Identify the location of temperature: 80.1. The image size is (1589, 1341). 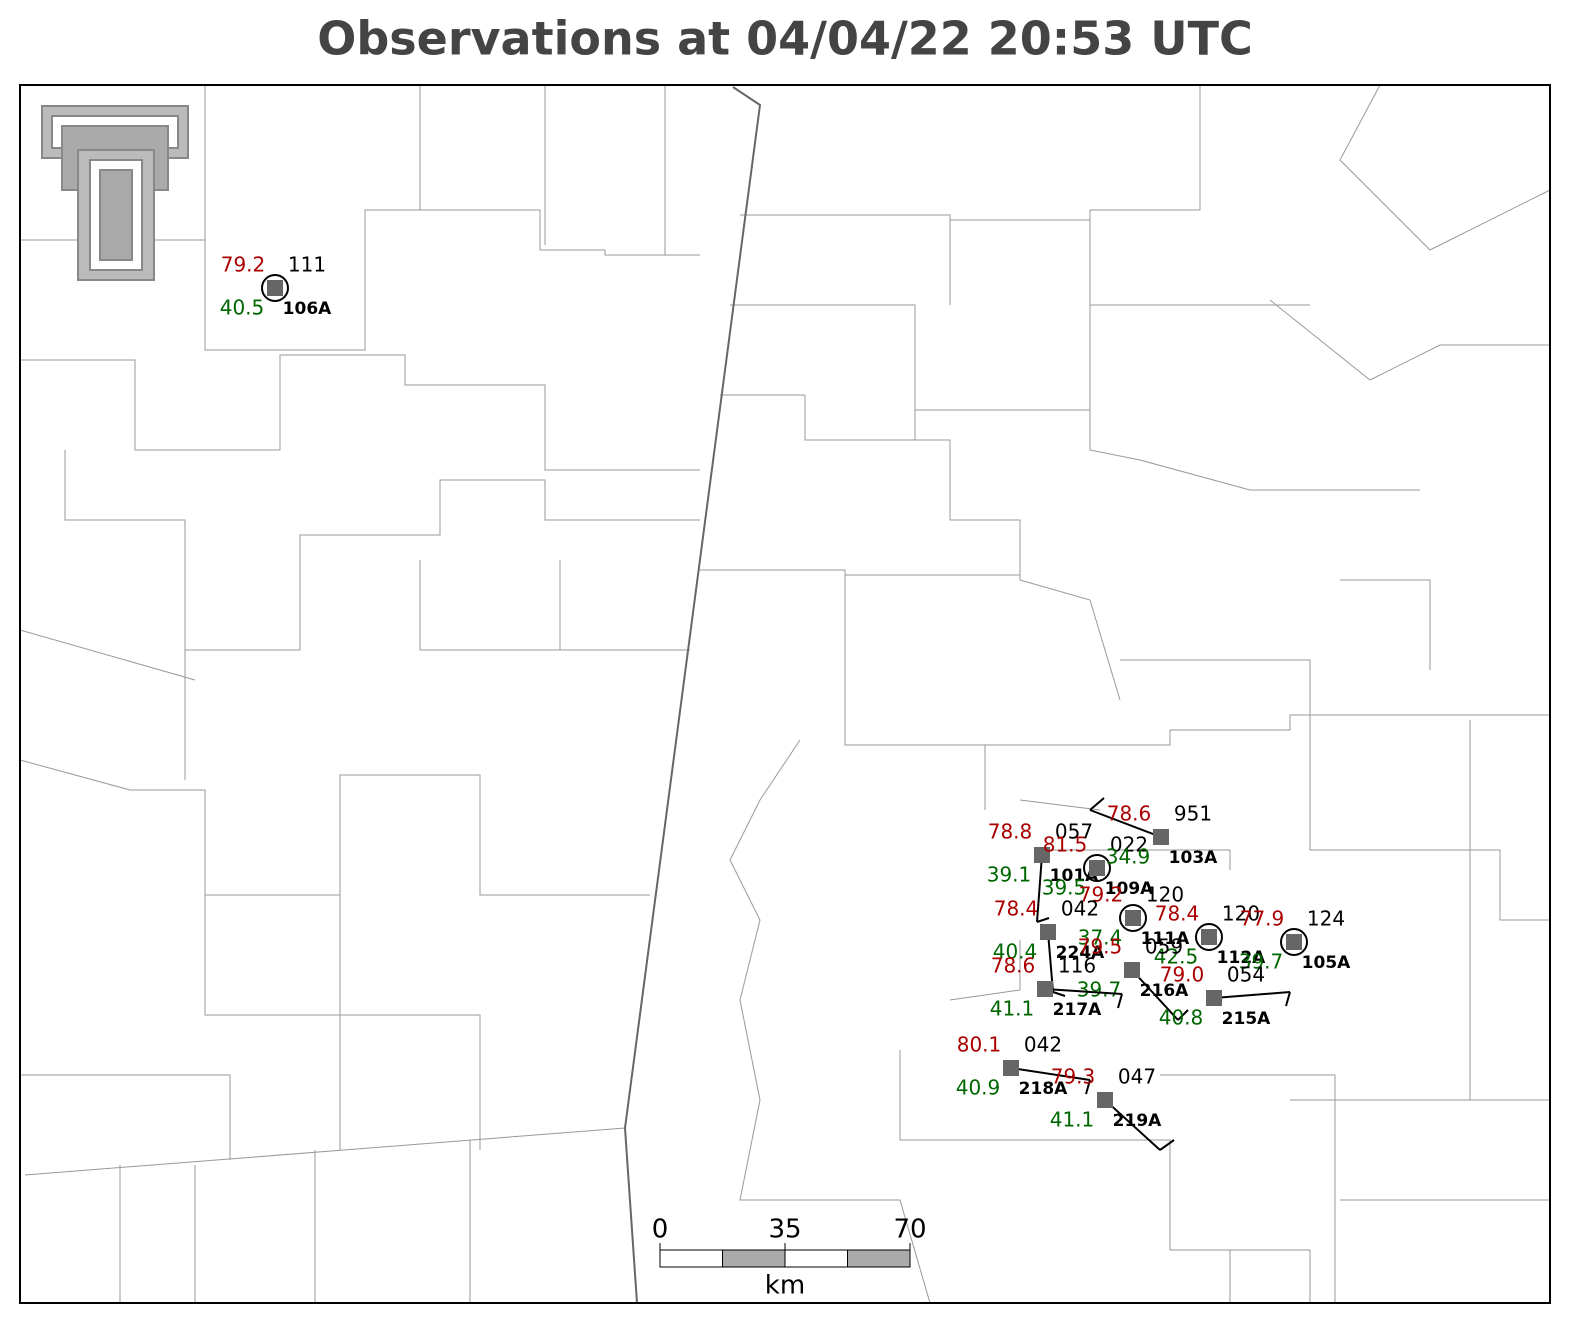
(979, 1045).